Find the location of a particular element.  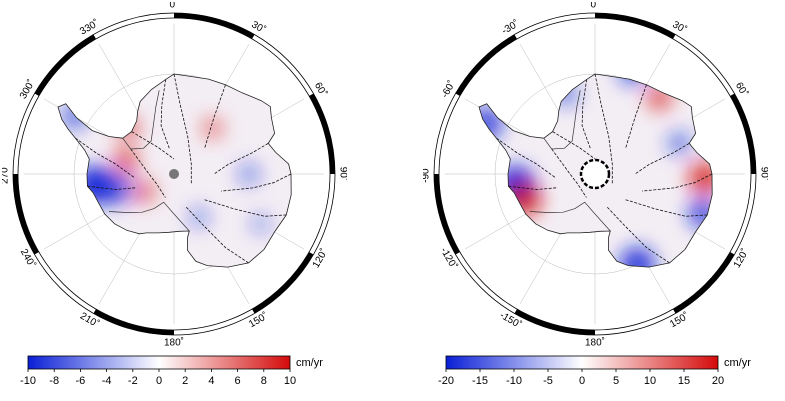

colorbar-tick-label: -5 is located at coordinates (548, 381).